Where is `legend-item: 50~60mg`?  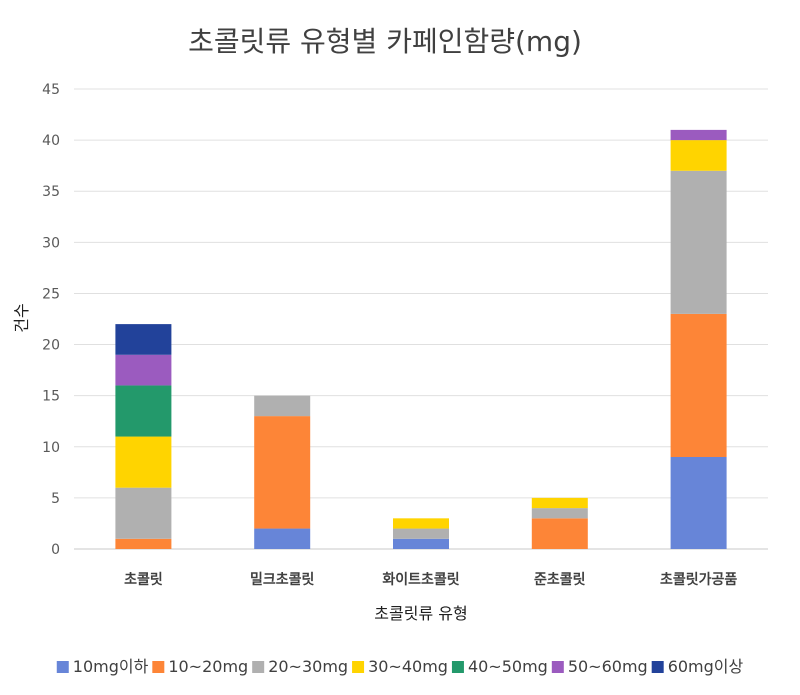
legend-item: 50~60mg is located at coordinates (599, 666).